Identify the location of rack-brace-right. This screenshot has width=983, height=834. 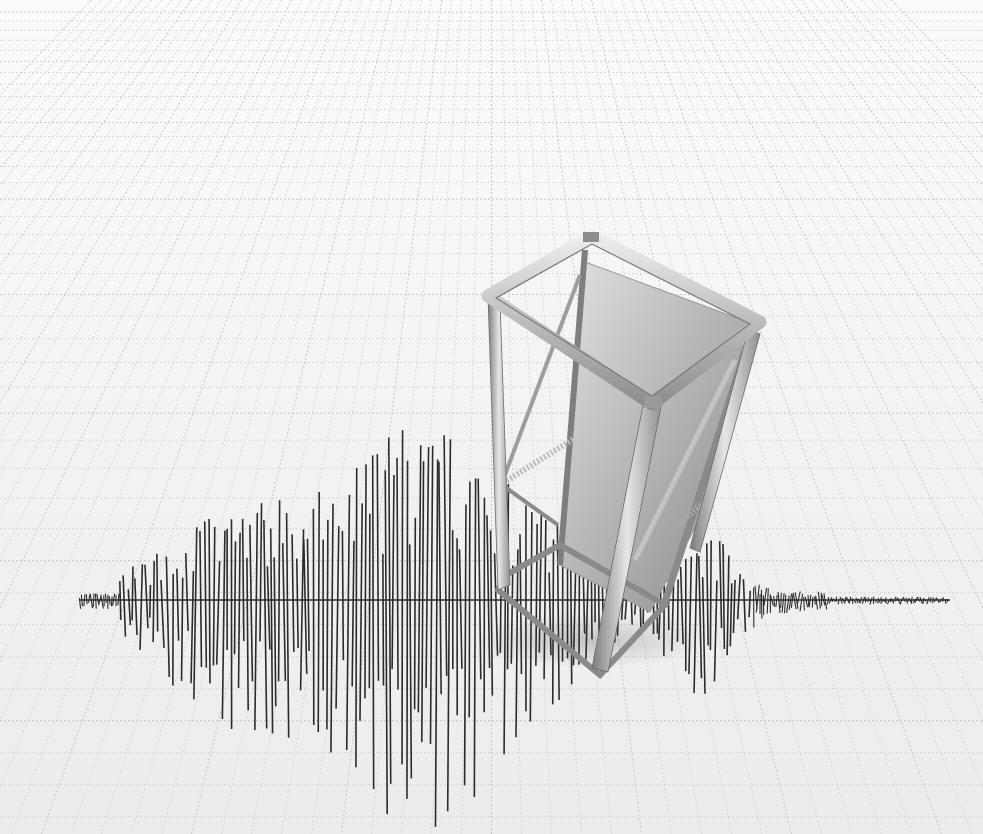
(685, 460).